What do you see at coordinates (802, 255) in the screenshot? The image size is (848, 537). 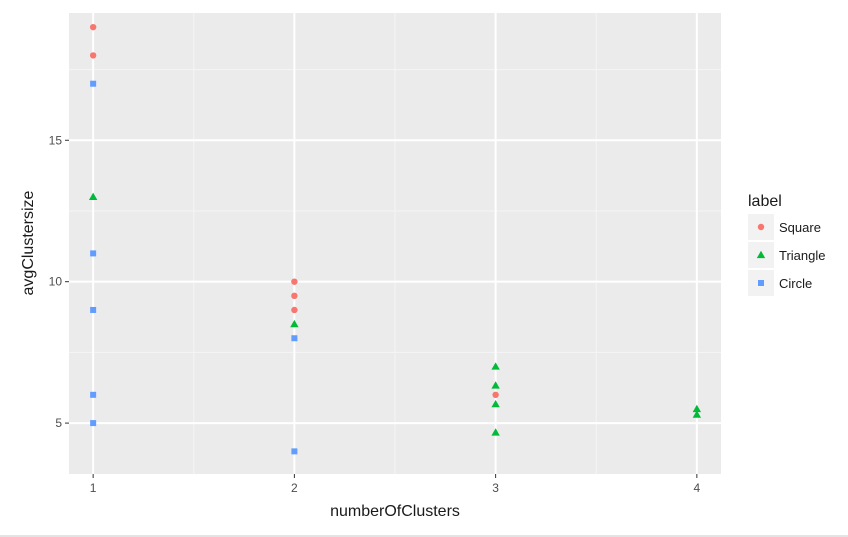 I see `legend-label-triangle: Triangle` at bounding box center [802, 255].